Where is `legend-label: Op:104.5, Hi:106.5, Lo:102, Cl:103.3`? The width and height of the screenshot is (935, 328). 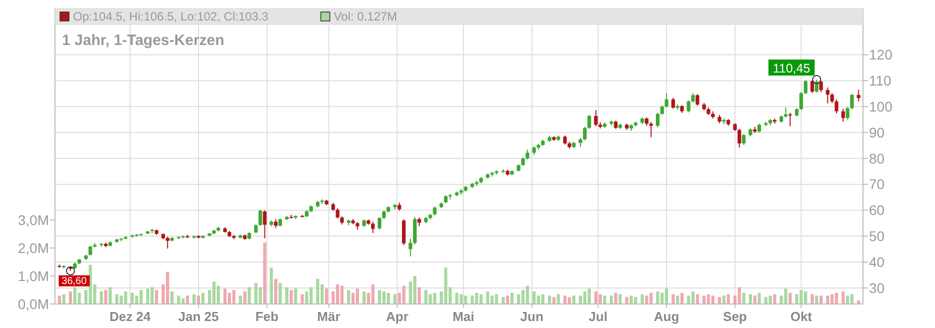 legend-label: Op:104.5, Hi:106.5, Lo:102, Cl:103.3 is located at coordinates (171, 17).